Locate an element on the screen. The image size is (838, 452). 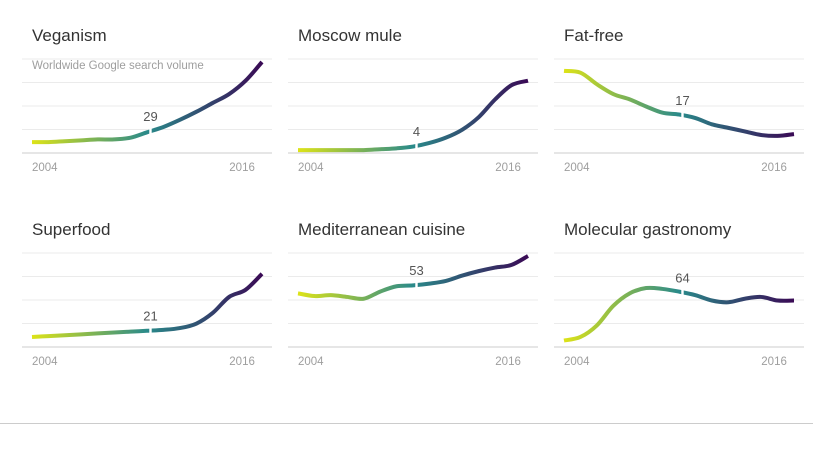
chart-panel-superfood: Superfood 2004 2016 21 is located at coordinates (155, 311).